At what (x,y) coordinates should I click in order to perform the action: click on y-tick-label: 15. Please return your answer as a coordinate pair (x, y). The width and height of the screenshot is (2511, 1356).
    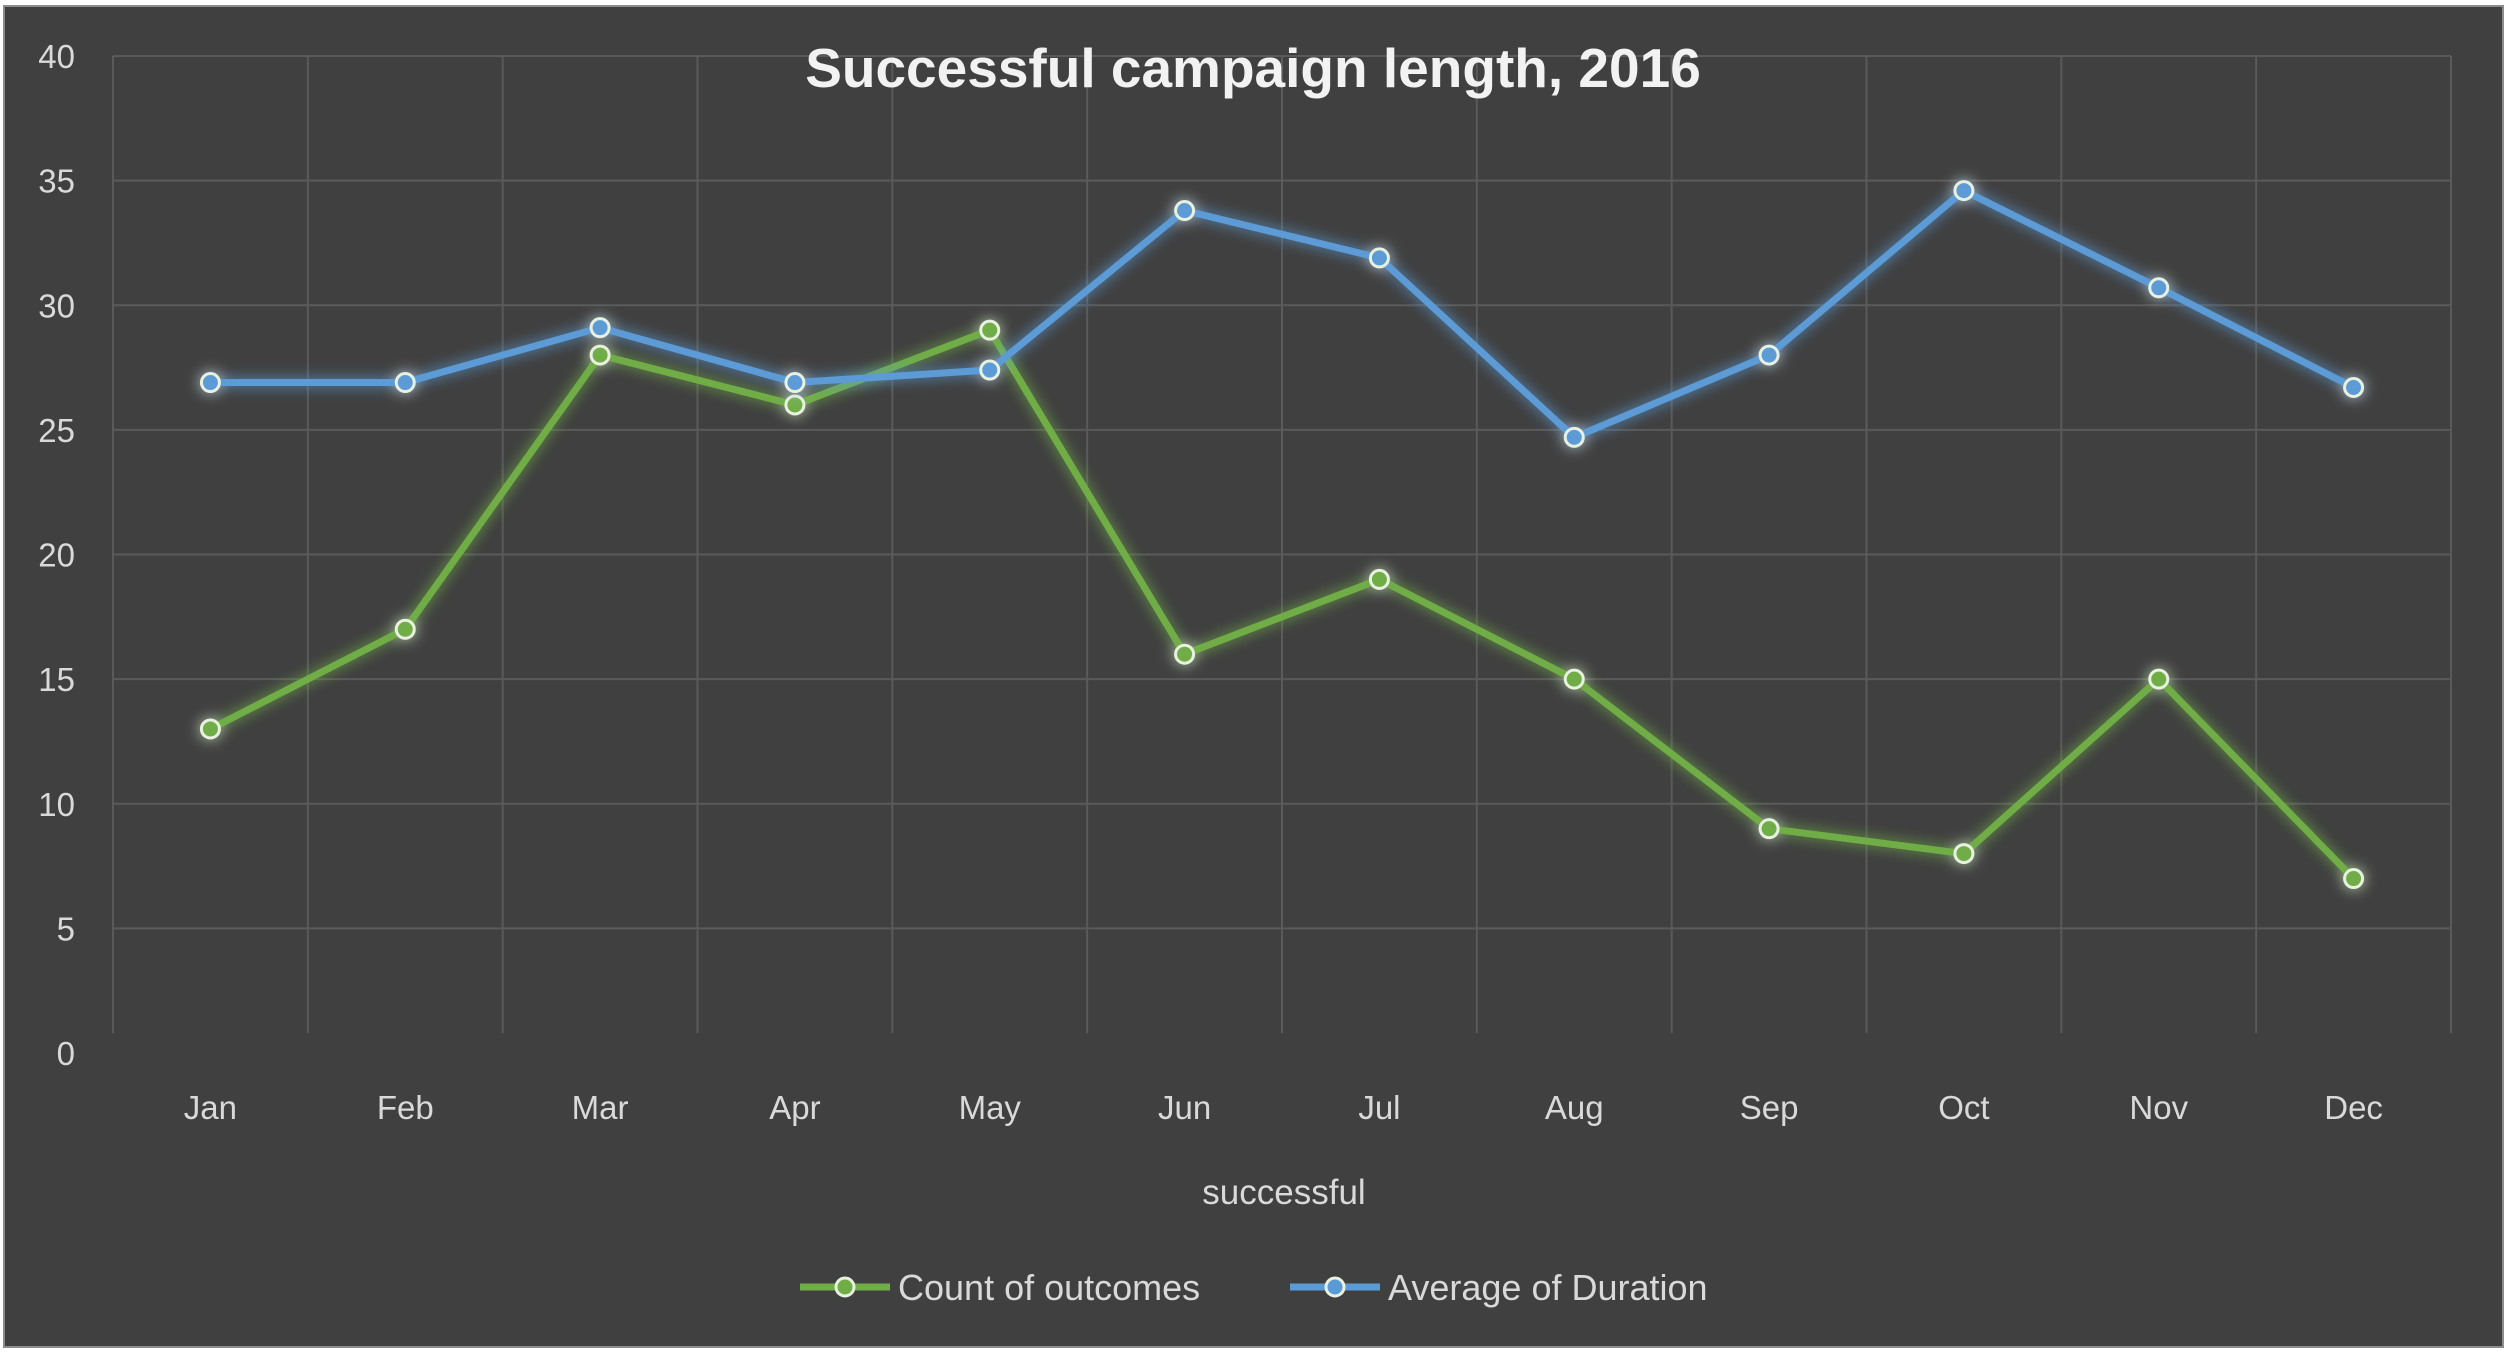
    Looking at the image, I should click on (56, 679).